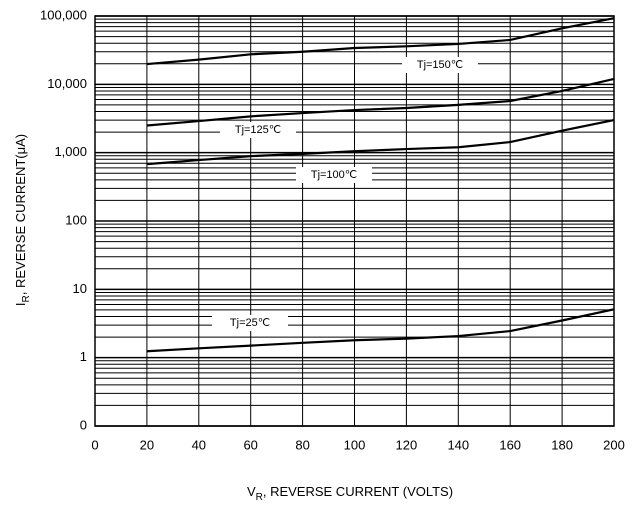  I want to click on series-label: Tj=100℃, so click(334, 175).